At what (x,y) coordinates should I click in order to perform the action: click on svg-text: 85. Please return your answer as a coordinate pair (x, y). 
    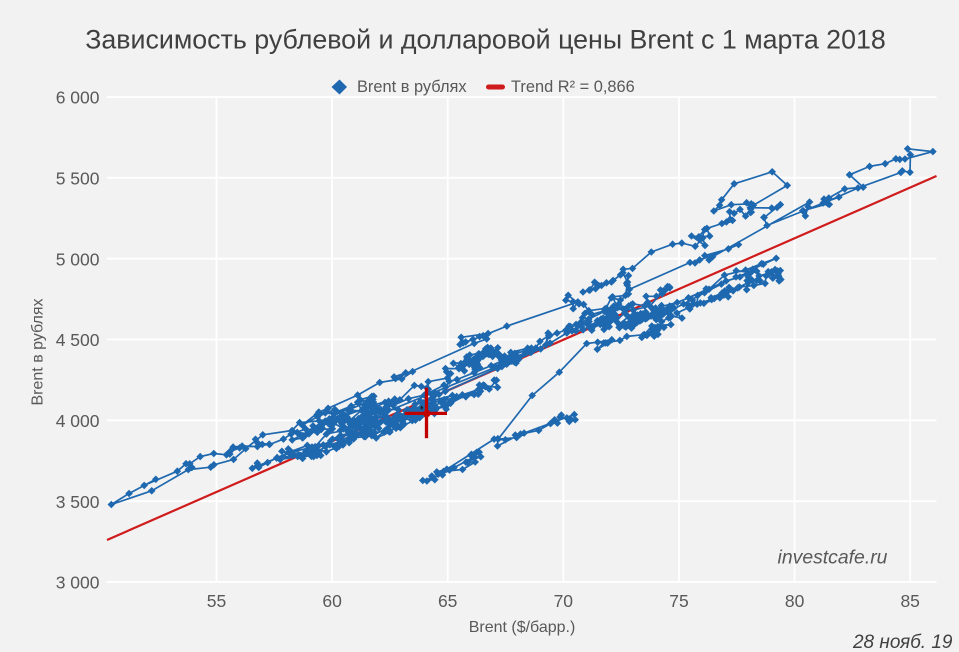
    Looking at the image, I should click on (909, 601).